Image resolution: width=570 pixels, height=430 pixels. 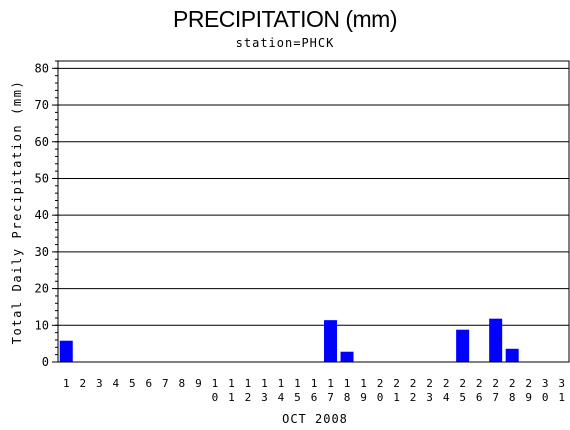 What do you see at coordinates (198, 383) in the screenshot?
I see `x-tick-label: 9` at bounding box center [198, 383].